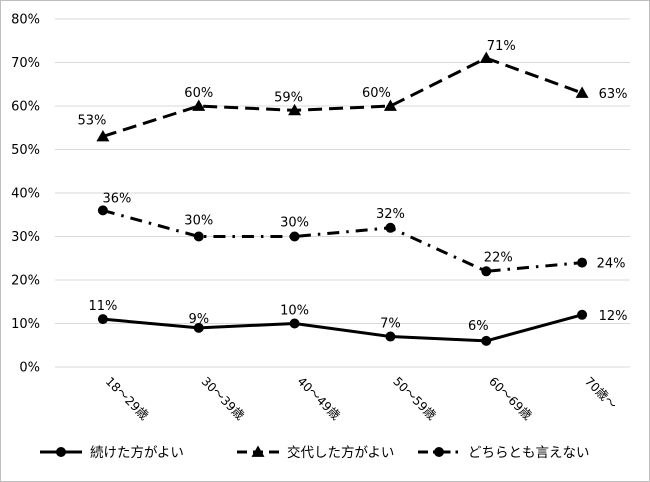 This screenshot has width=650, height=482. Describe the element at coordinates (25, 150) in the screenshot. I see `y-tick-label: 50%` at that location.